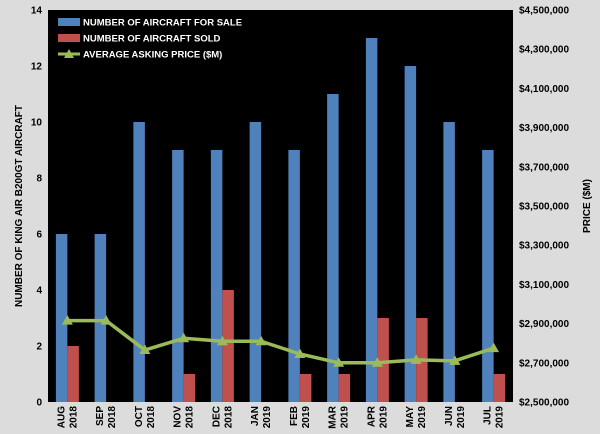 This screenshot has width=600, height=434. What do you see at coordinates (333, 417) in the screenshot?
I see `x-tick-month: MAR` at bounding box center [333, 417].